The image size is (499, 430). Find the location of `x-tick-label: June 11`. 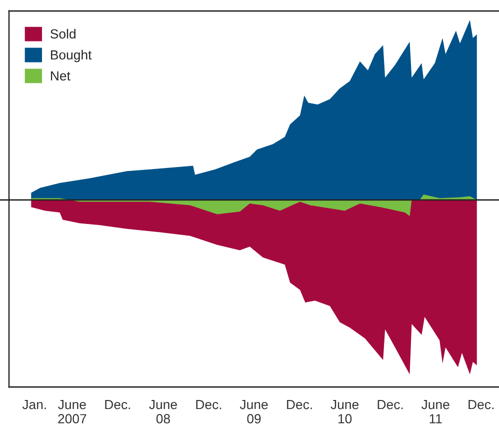

x-tick-label: June 11 is located at coordinates (435, 412).